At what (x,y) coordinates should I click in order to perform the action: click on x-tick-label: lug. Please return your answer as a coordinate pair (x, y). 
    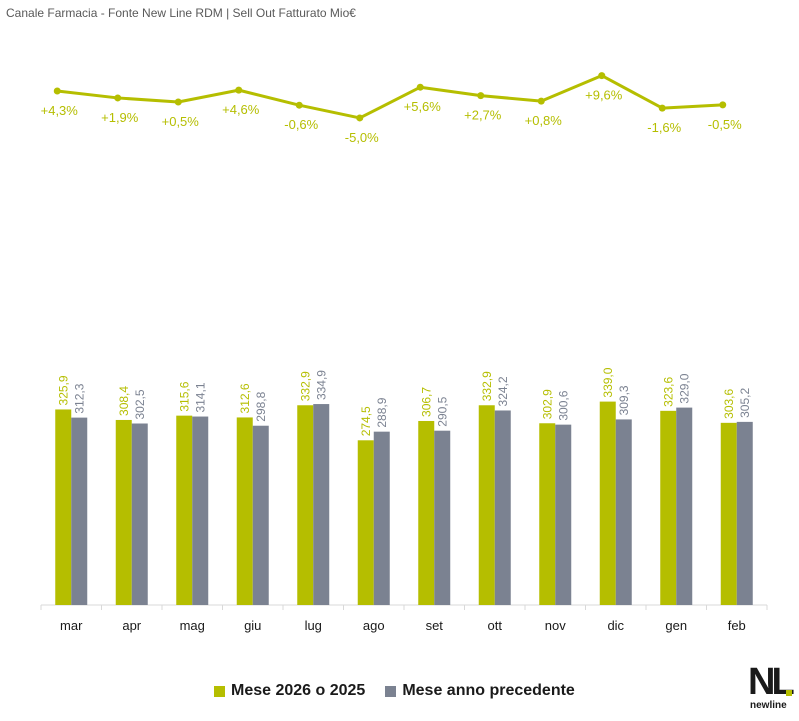
    Looking at the image, I should click on (313, 625).